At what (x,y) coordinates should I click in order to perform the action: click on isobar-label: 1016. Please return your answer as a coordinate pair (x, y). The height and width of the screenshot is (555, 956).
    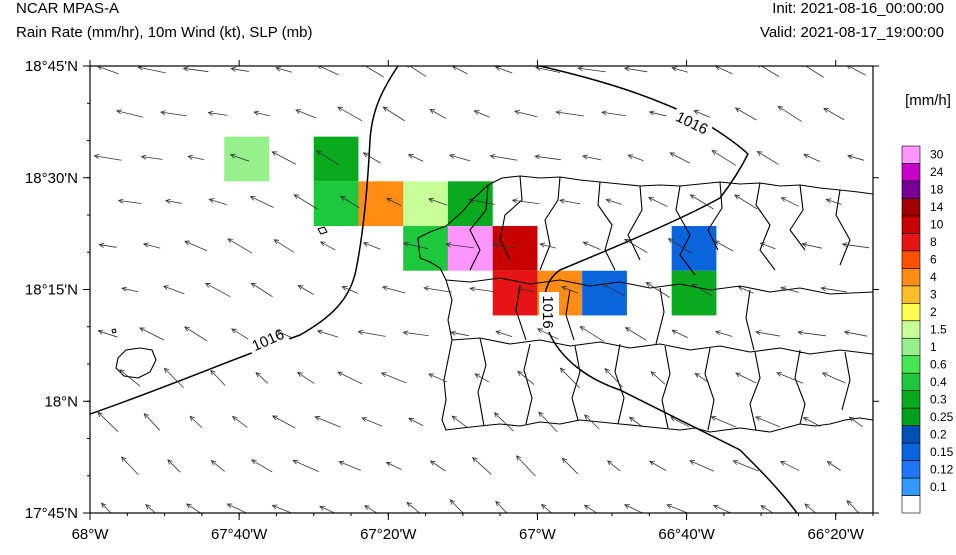
    Looking at the image, I should click on (547, 311).